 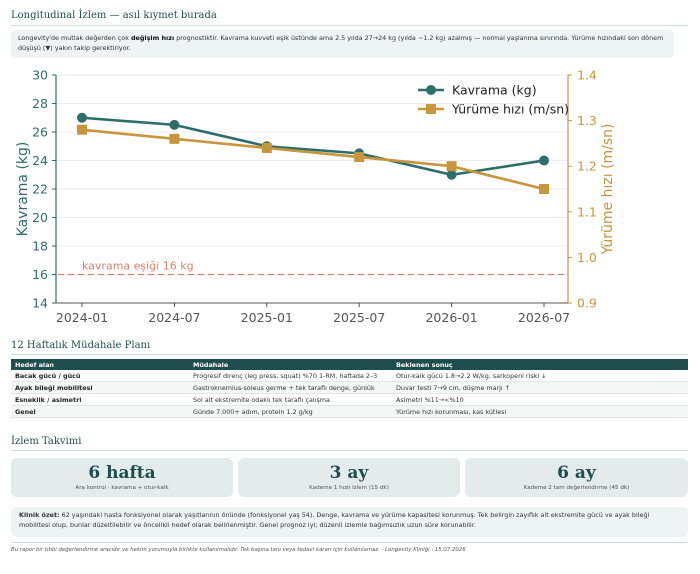 I want to click on left-tick-label: 16, so click(x=40, y=274).